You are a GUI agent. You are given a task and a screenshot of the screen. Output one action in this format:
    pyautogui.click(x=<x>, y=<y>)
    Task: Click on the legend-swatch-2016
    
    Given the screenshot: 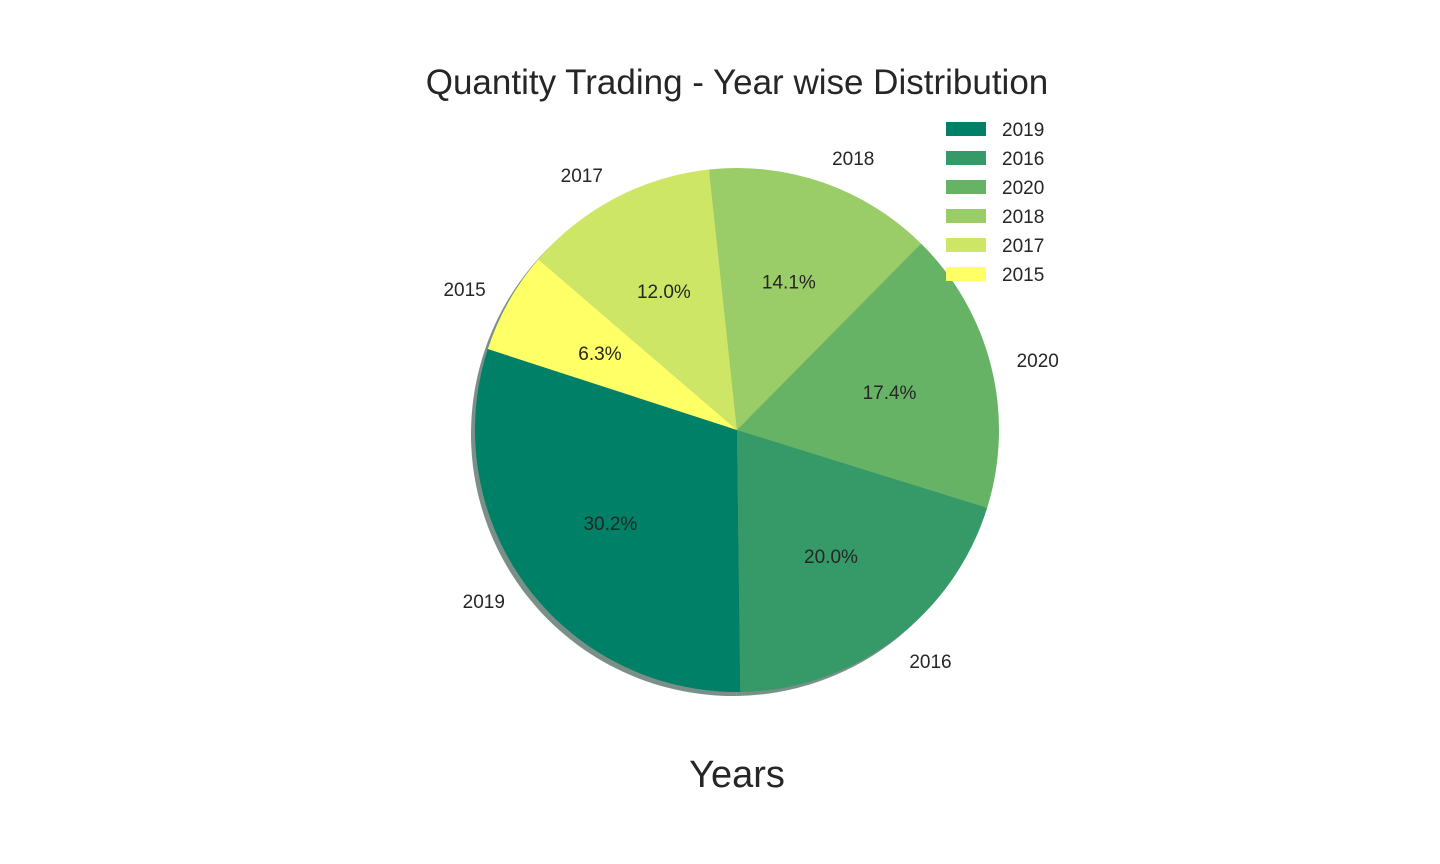 What is the action you would take?
    pyautogui.click(x=966, y=158)
    